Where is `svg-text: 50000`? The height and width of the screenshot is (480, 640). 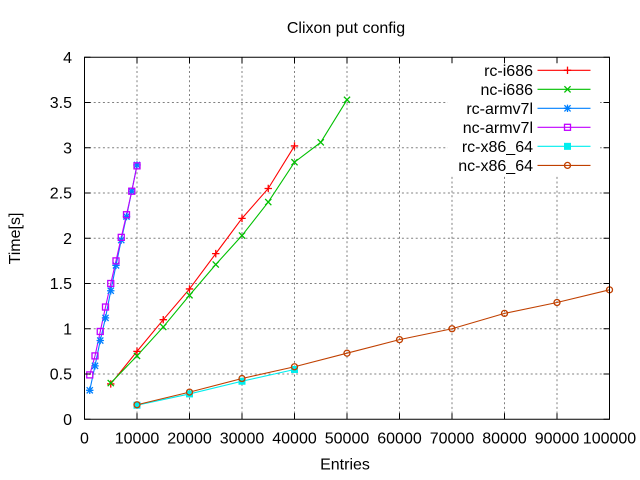
svg-text: 50000 is located at coordinates (347, 439).